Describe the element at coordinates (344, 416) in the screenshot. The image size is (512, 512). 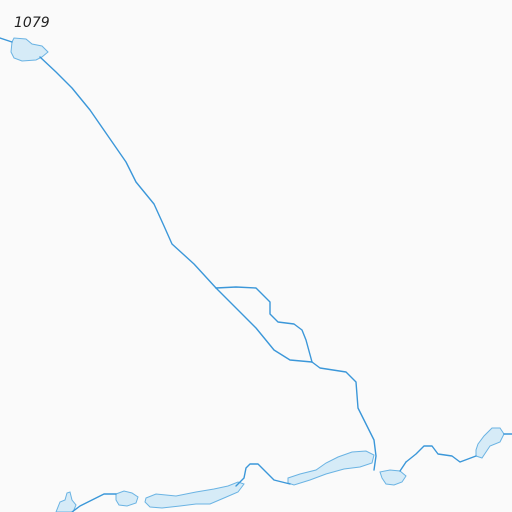
I see `main-river-middle` at that location.